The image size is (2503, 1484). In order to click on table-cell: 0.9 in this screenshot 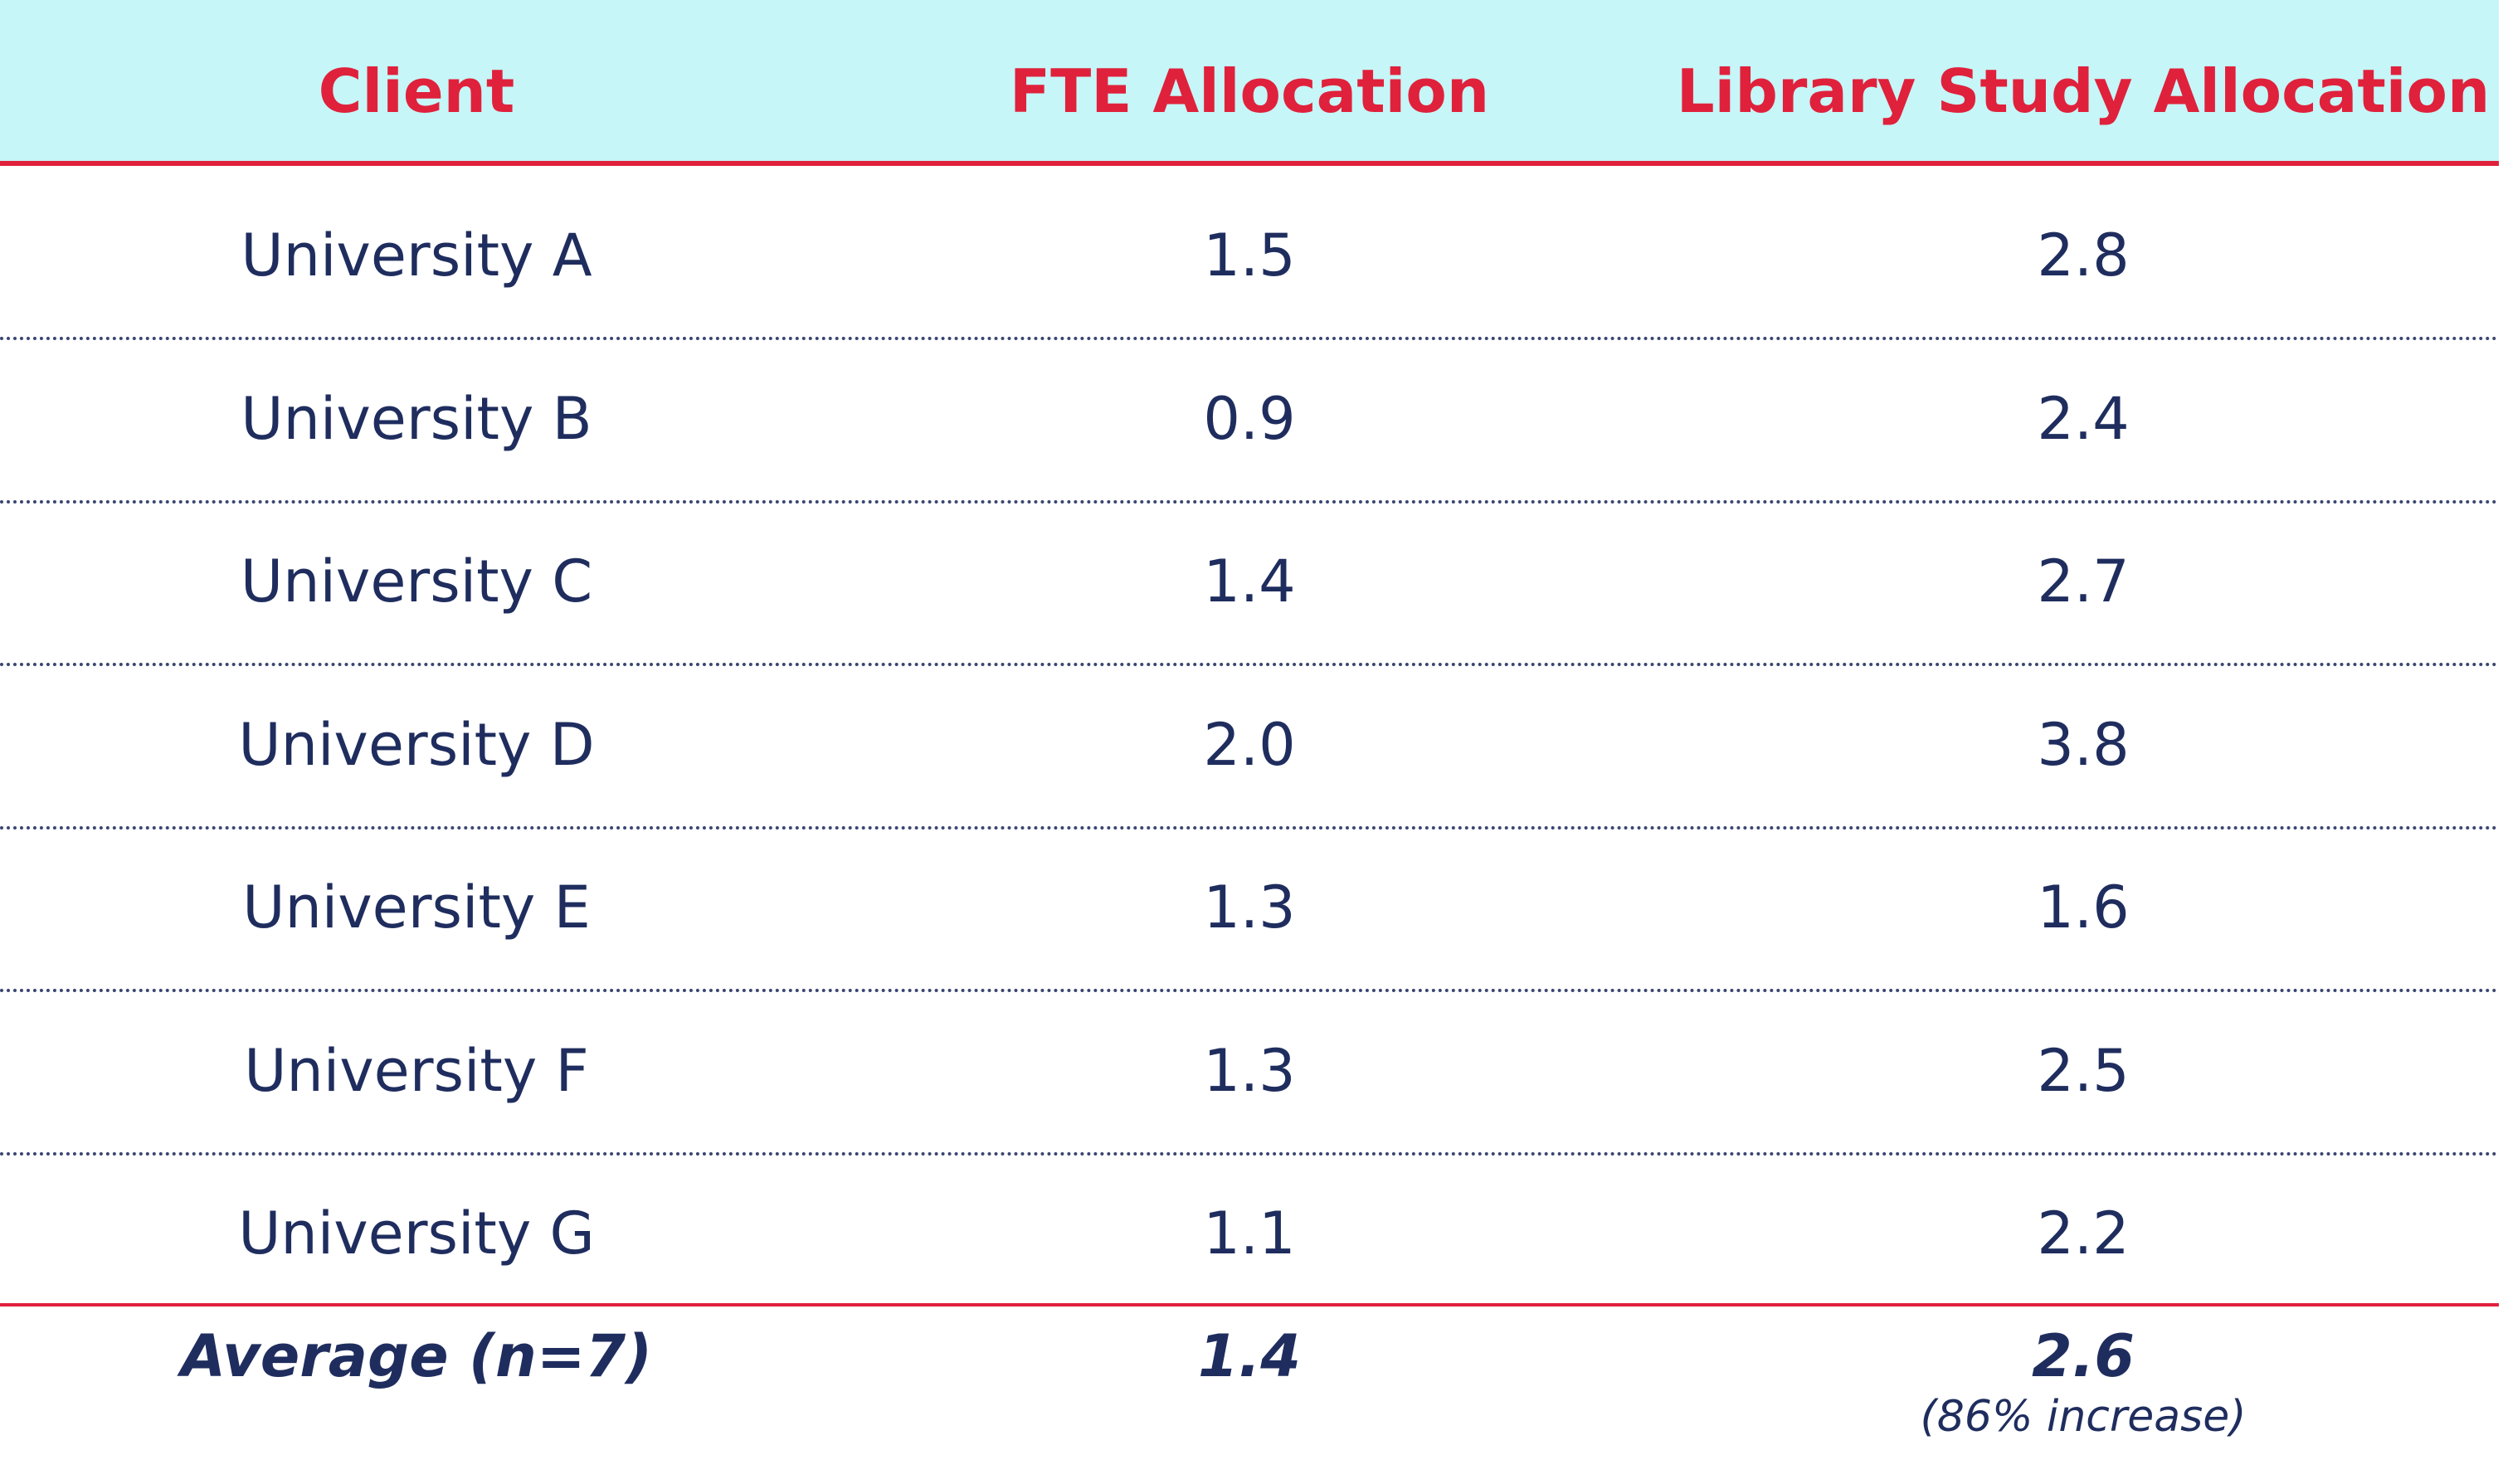, I will do `click(1249, 418)`.